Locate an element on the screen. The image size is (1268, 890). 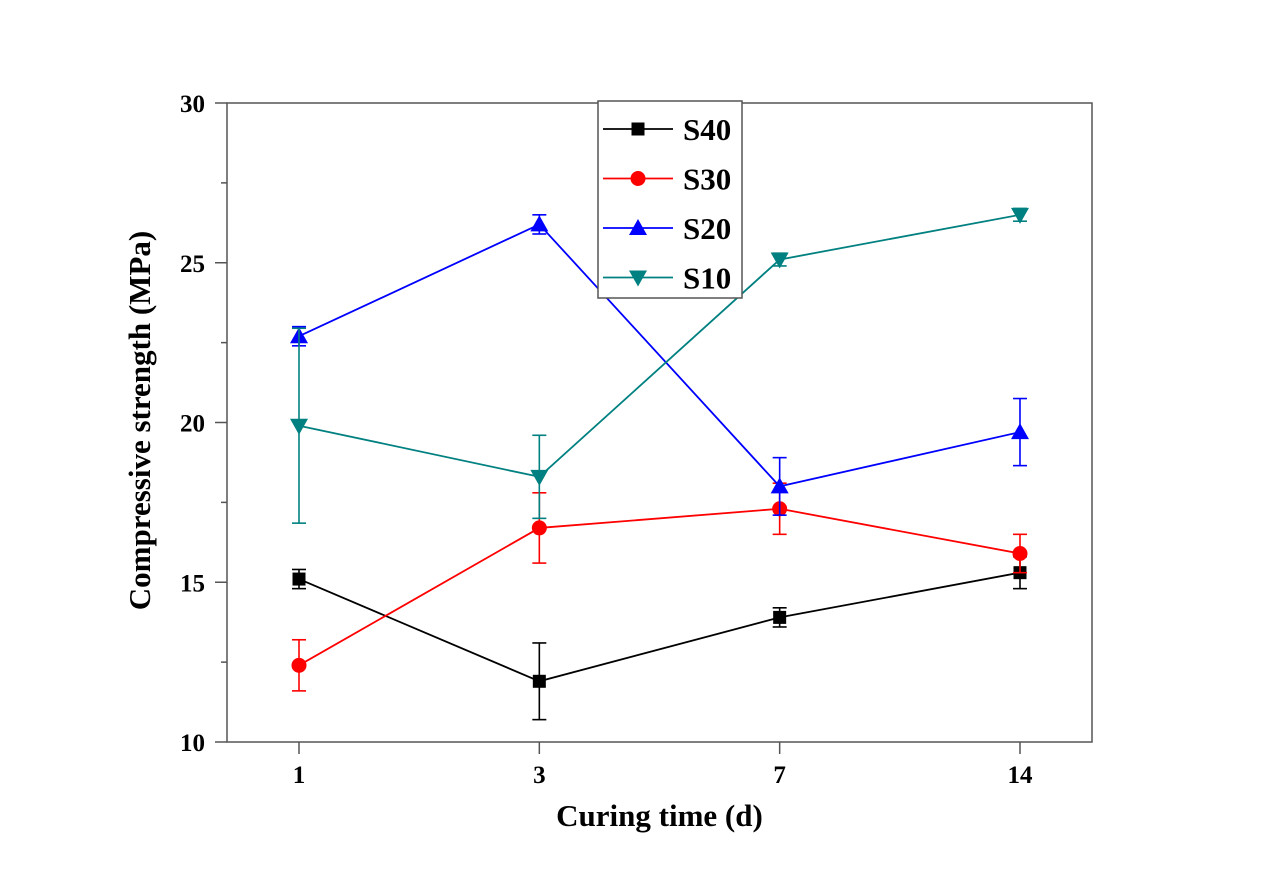
y-axis-title: Compressive strength (MPa) is located at coordinates (139, 420).